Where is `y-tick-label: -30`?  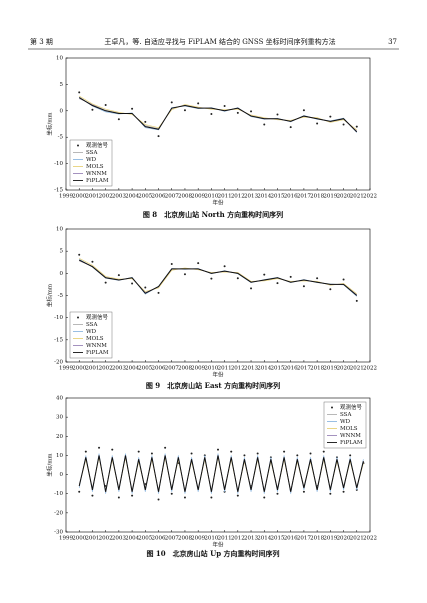
y-tick-label: -30 is located at coordinates (58, 533).